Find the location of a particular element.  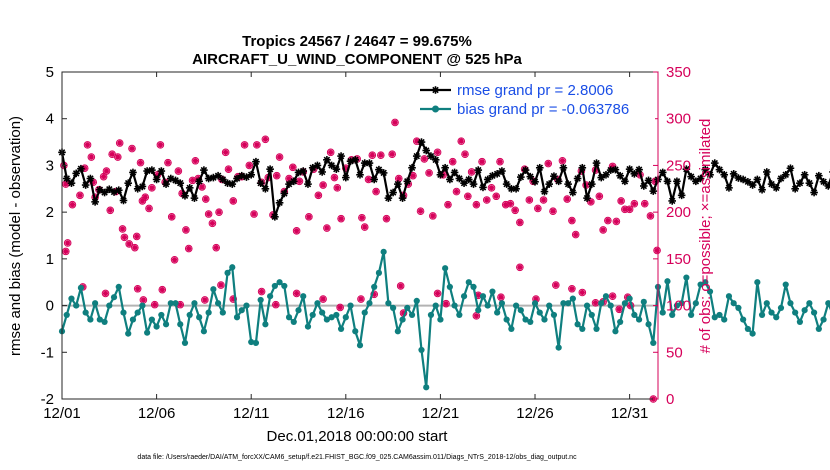

y-axis-left-label: rmse and bias (model - observation) is located at coordinates (15, 236).